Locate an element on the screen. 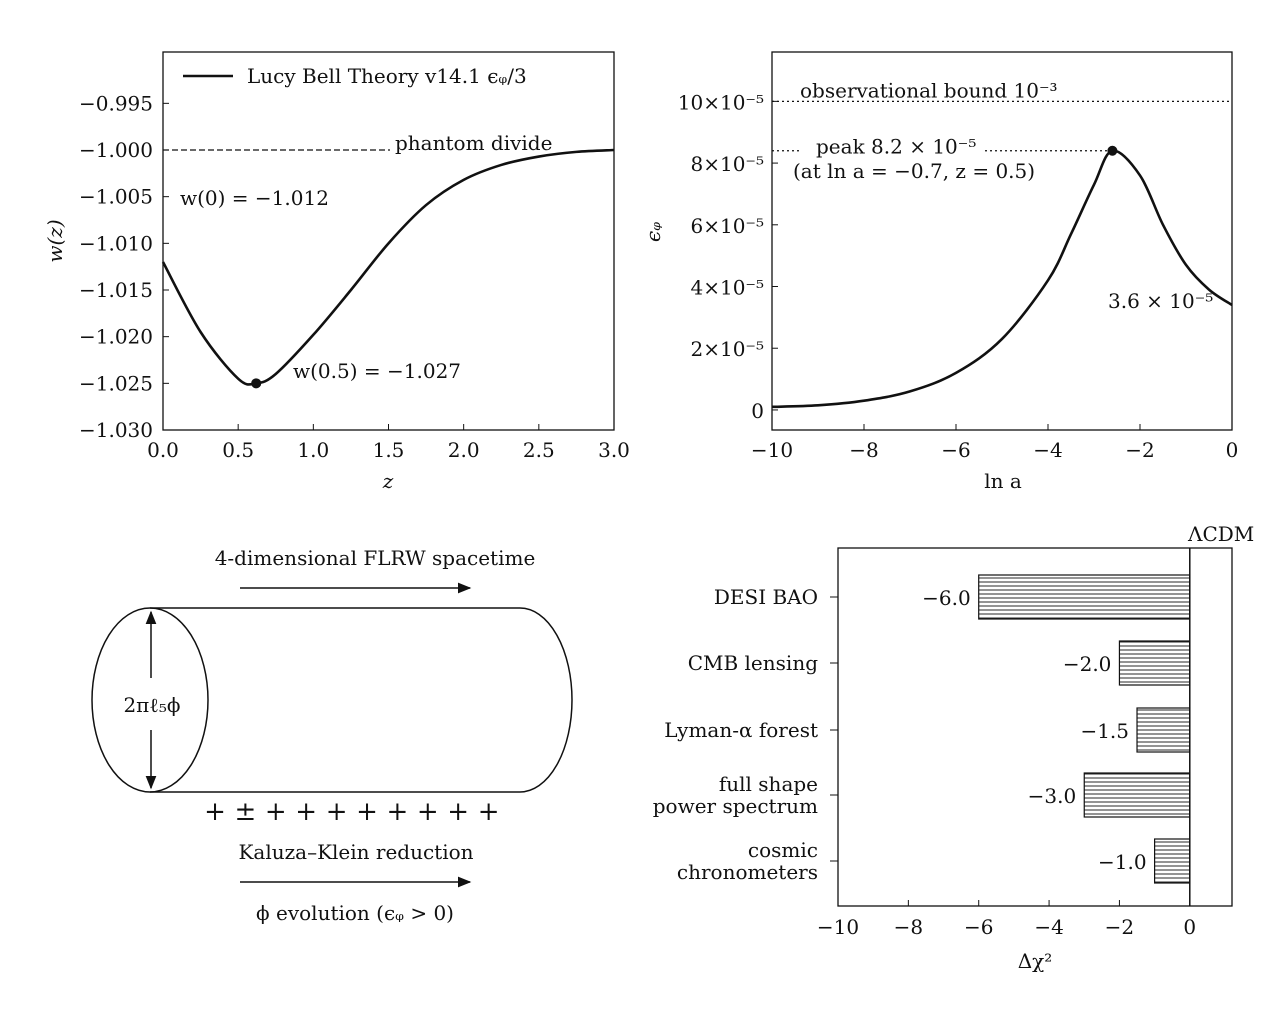  category-label: power spectrum is located at coordinates (735, 806).